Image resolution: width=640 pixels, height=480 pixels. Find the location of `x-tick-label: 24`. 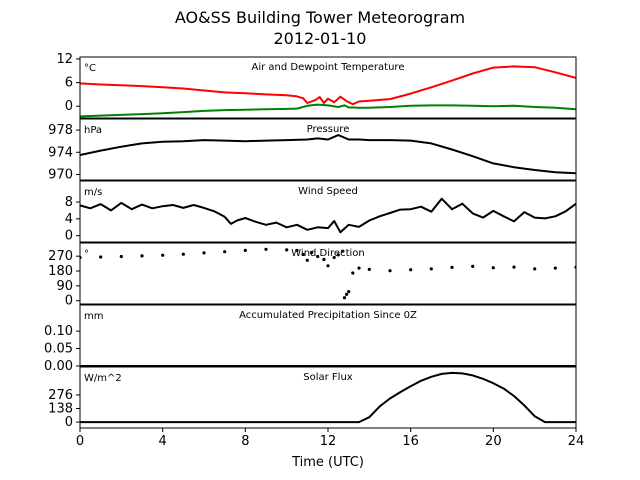

x-tick-label: 24 is located at coordinates (576, 441).